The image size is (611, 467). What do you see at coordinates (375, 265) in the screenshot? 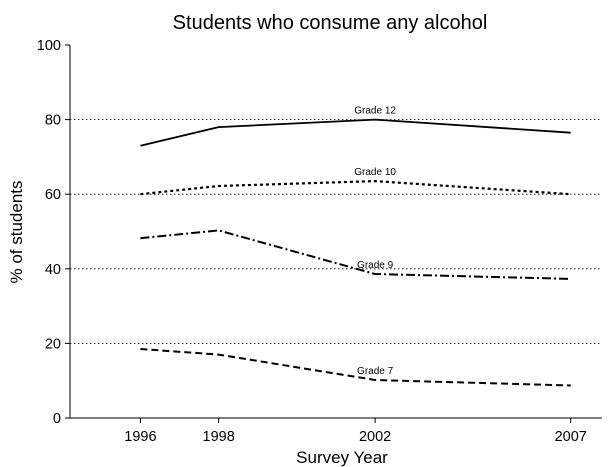
I see `series-label-grade-9: Grade 9` at bounding box center [375, 265].